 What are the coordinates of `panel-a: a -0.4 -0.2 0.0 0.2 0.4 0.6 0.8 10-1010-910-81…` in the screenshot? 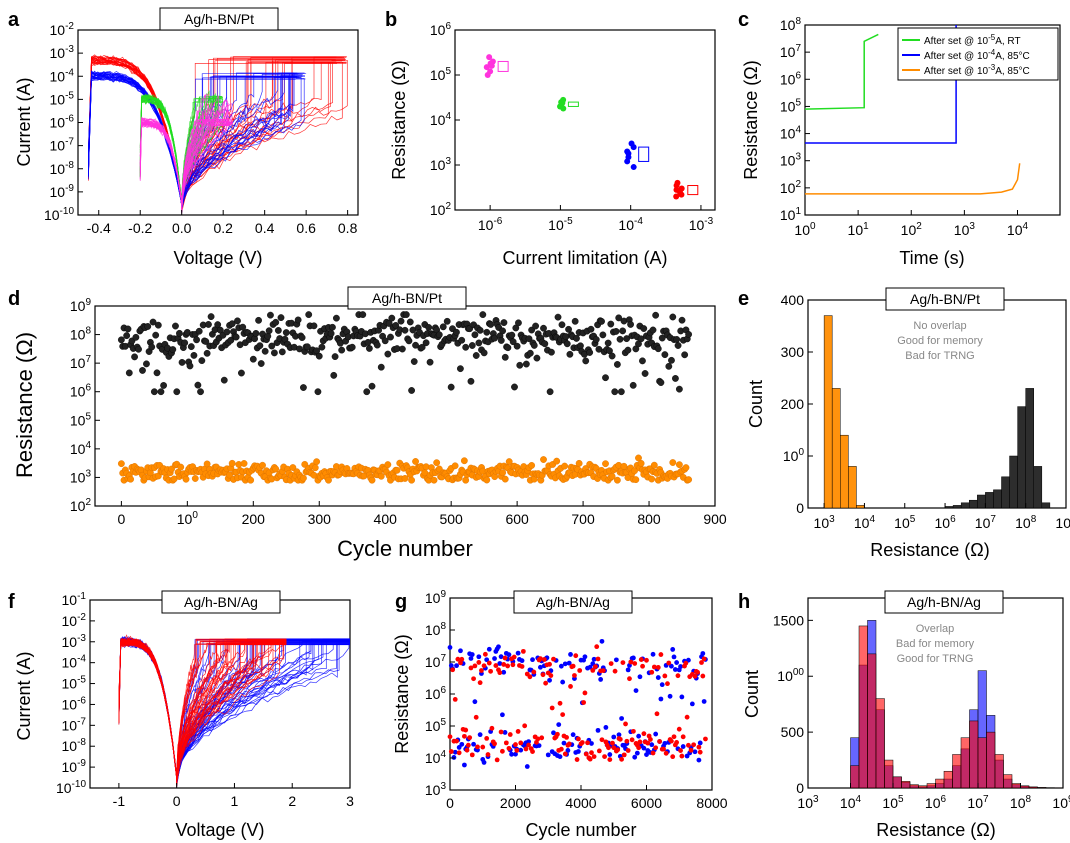 It's located at (183, 137).